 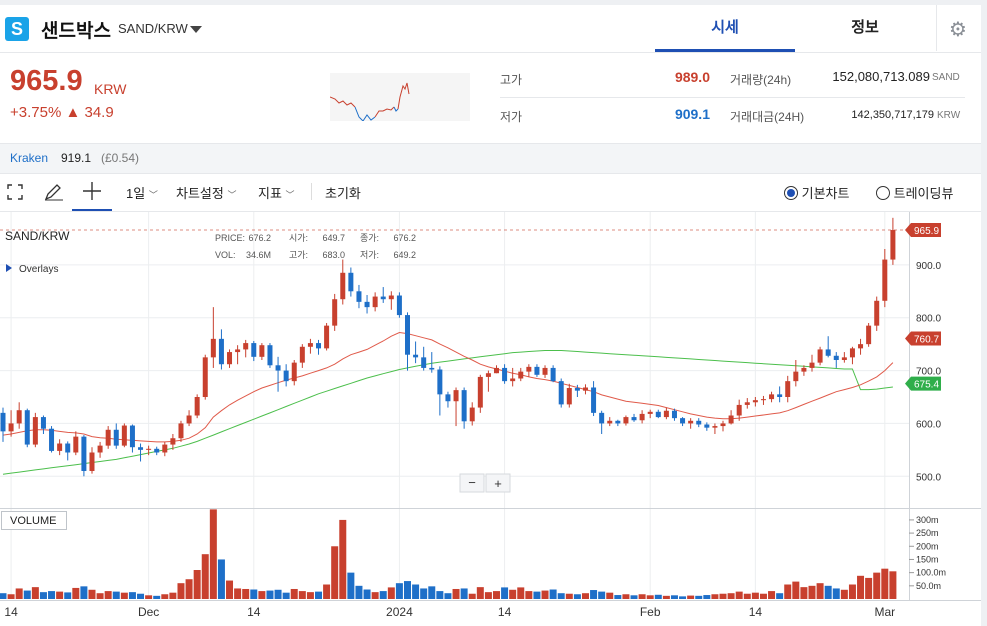 I want to click on interval-select: 1일 ﹀, so click(x=142, y=192).